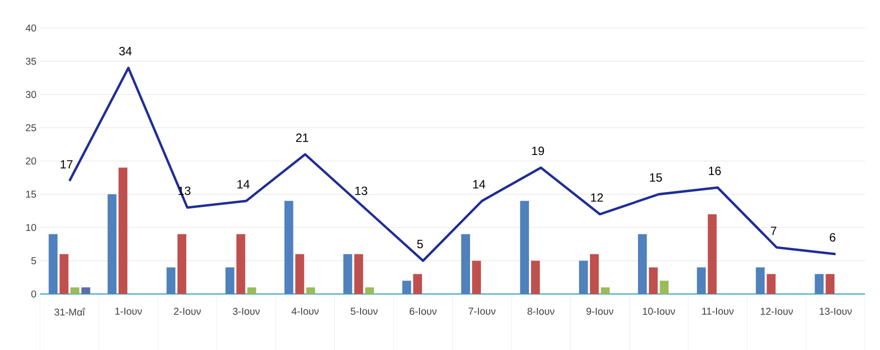  What do you see at coordinates (361, 191) in the screenshot?
I see `data-label: 13` at bounding box center [361, 191].